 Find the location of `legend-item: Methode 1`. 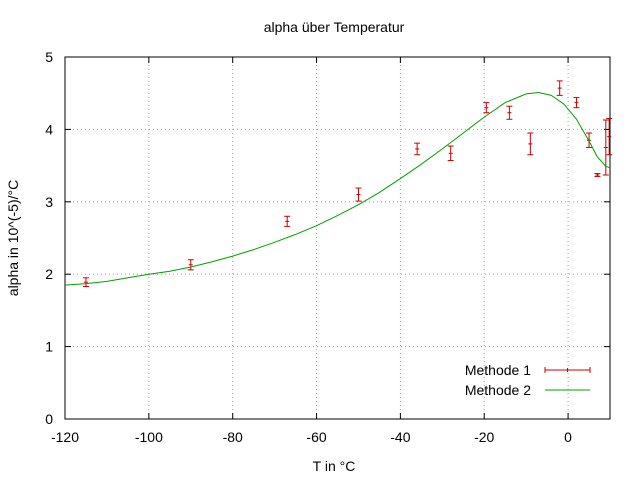

legend-item: Methode 1 is located at coordinates (528, 370).